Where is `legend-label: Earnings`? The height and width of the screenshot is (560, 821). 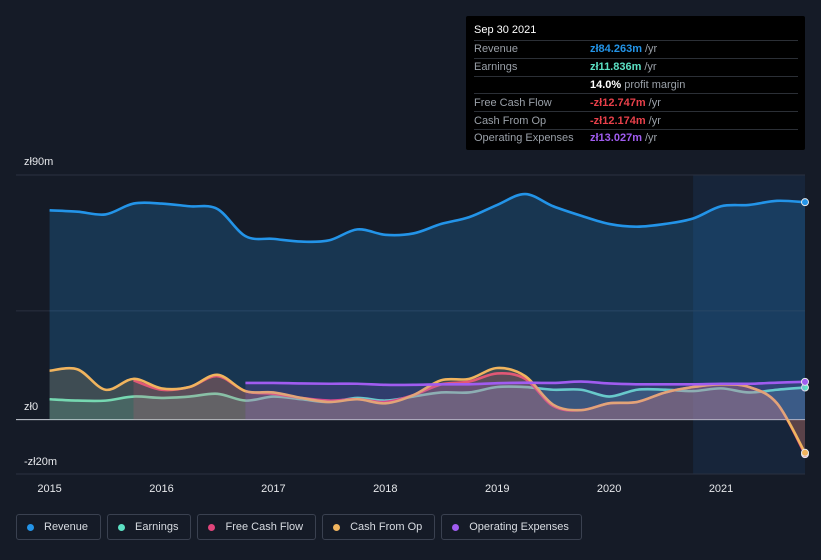
legend-label: Earnings is located at coordinates (157, 527).